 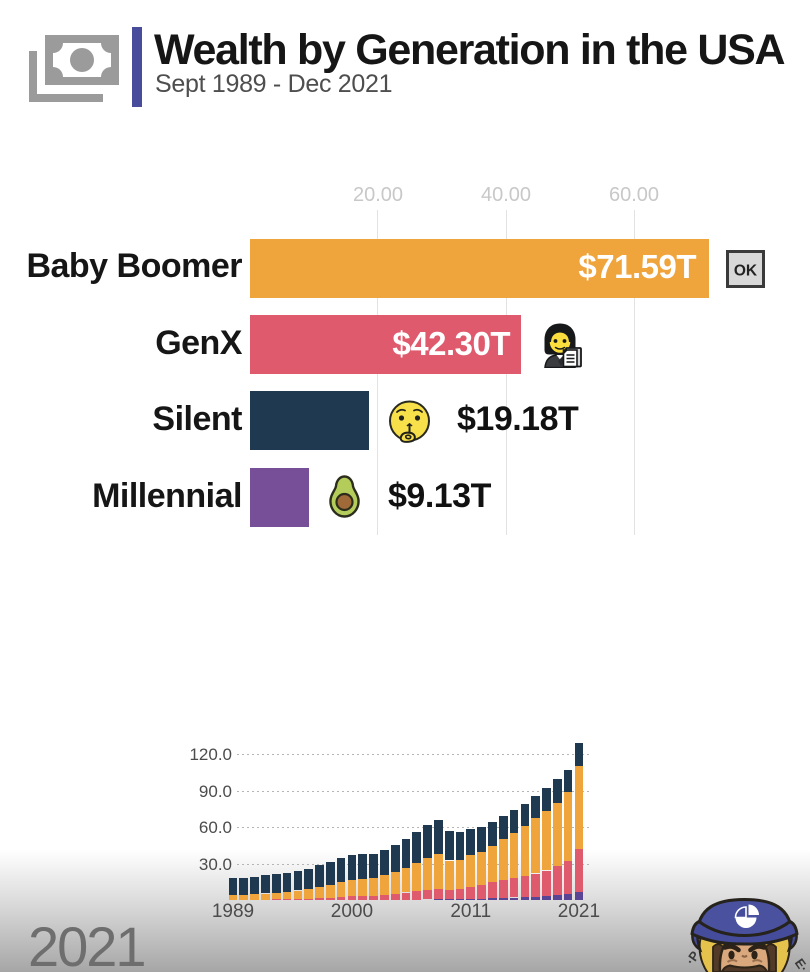 I want to click on svg-text: E·, so click(x=801, y=964).